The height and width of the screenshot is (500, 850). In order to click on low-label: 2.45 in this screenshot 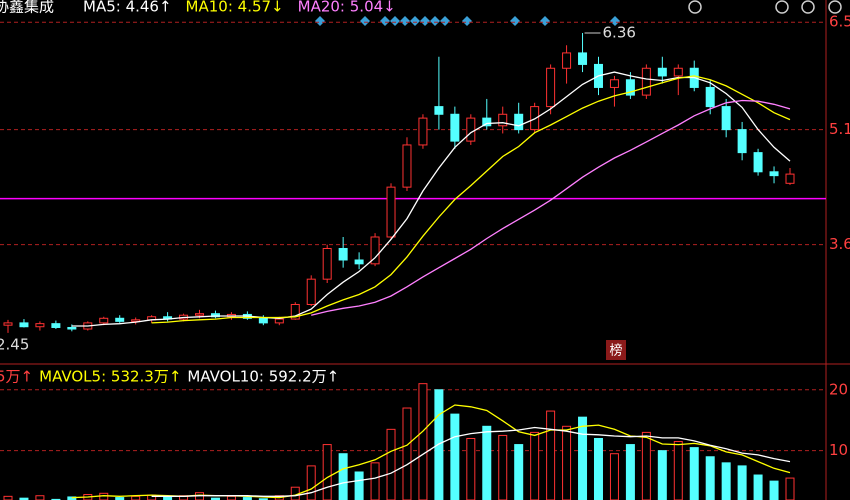, I will do `click(14, 344)`.